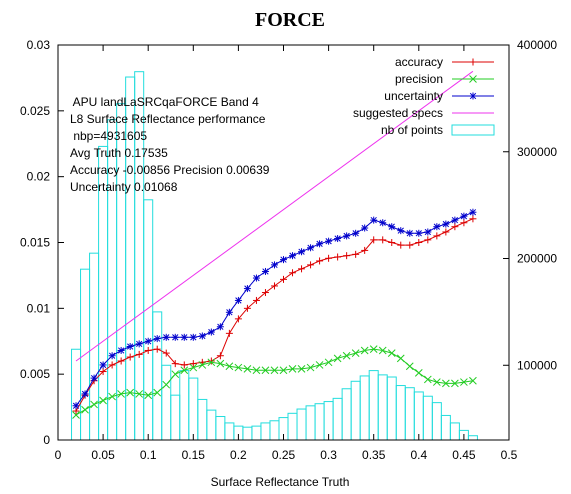 This screenshot has height=494, width=571. I want to click on legend-entry: accuracy, so click(444, 62).